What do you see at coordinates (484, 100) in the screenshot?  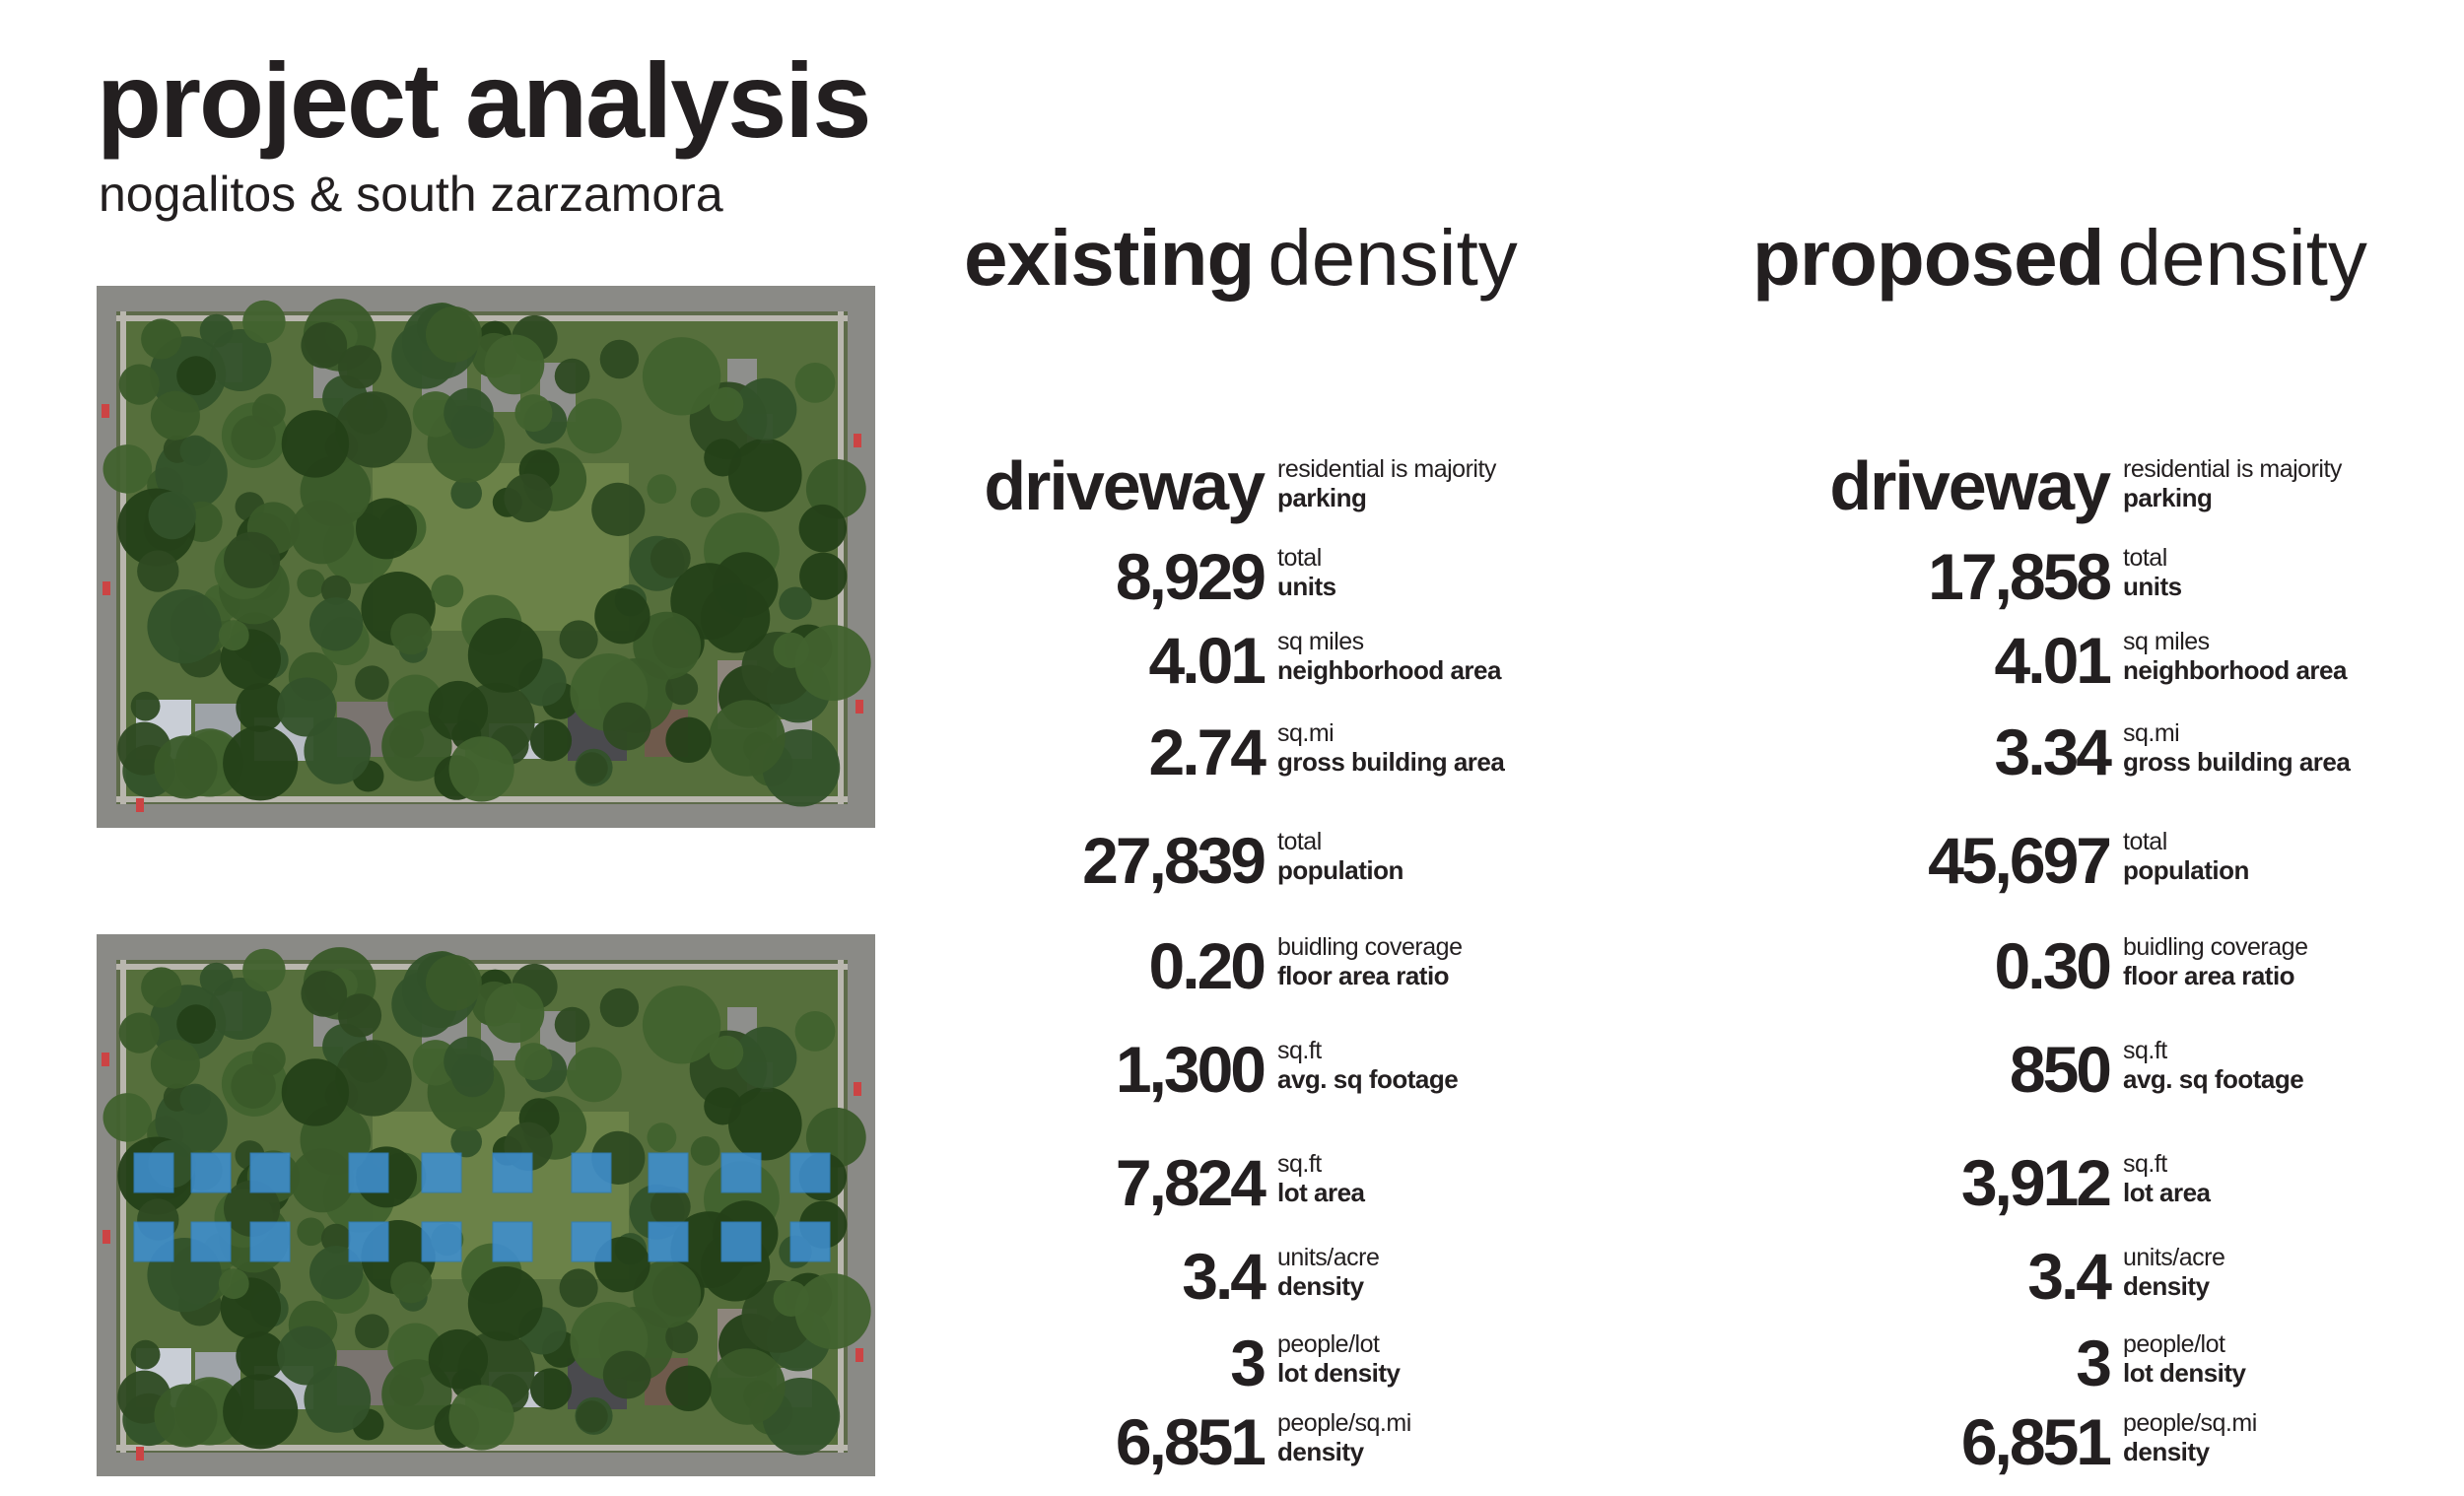 I see `page-title: project analysis` at bounding box center [484, 100].